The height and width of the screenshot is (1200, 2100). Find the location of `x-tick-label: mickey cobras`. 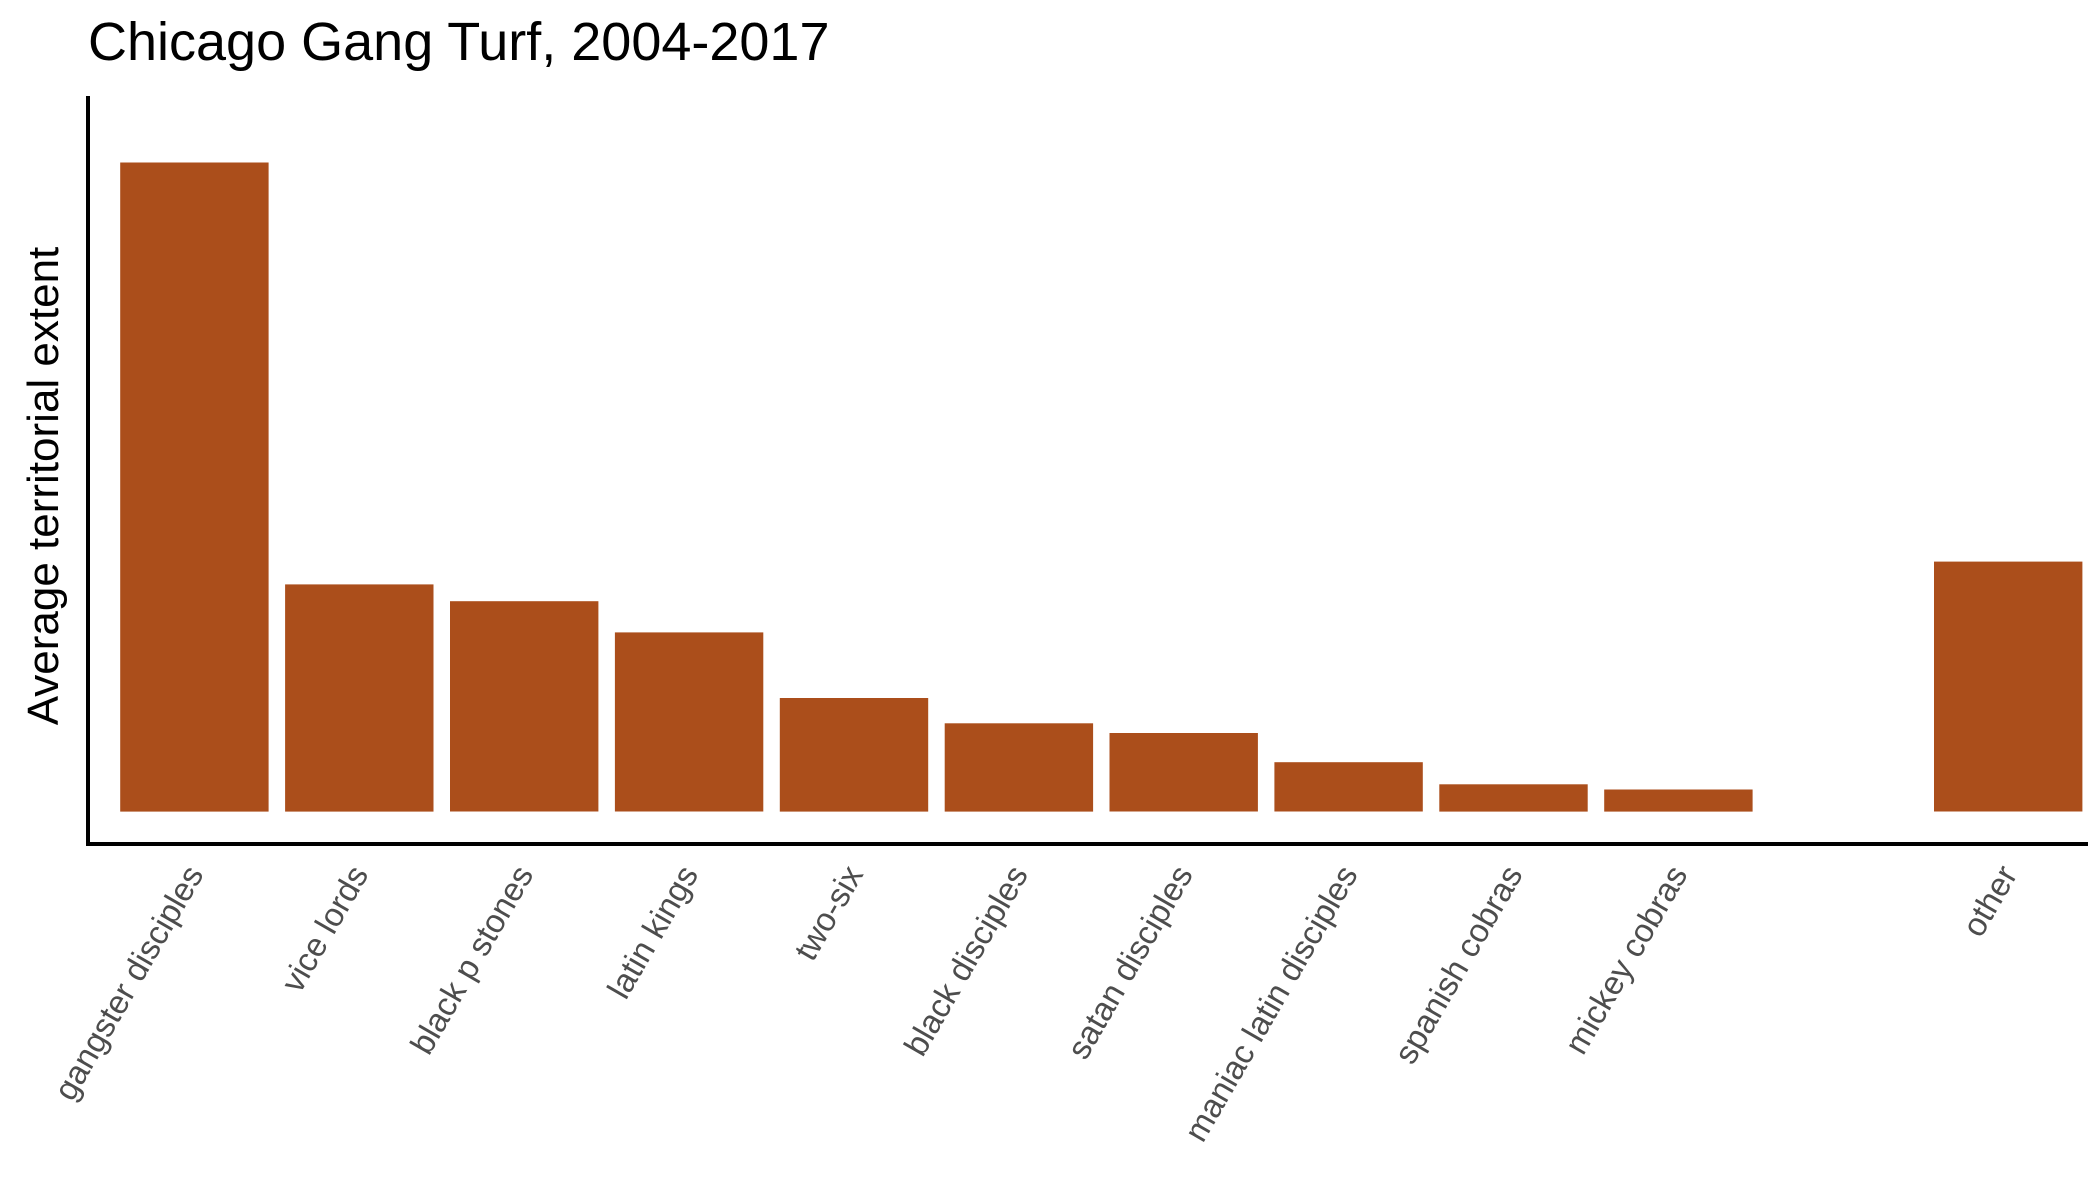

x-tick-label: mickey cobras is located at coordinates (1625, 959).